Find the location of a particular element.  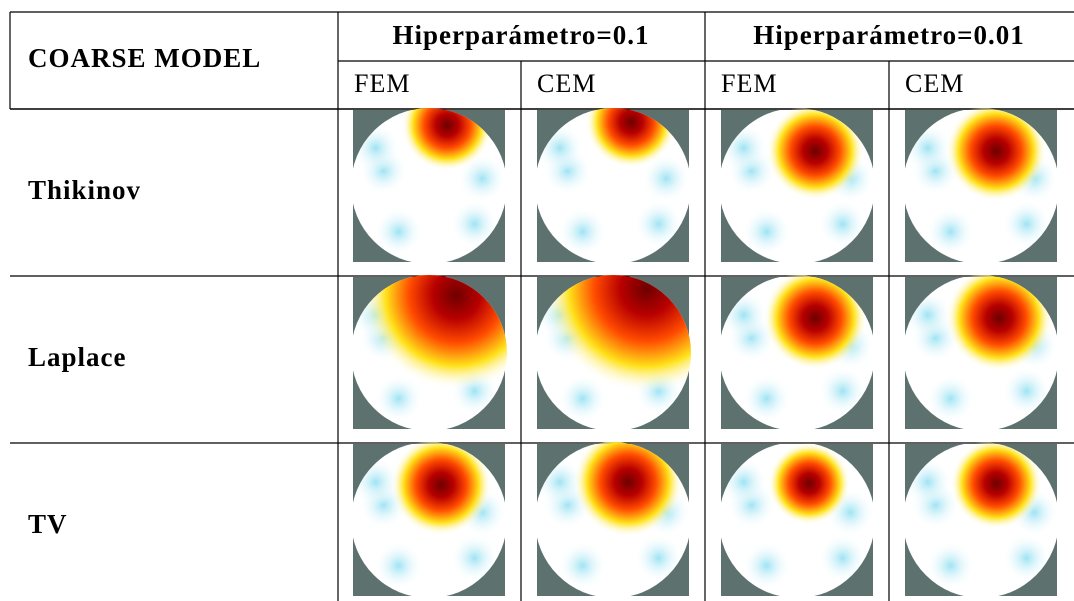

row-label: Thikinov is located at coordinates (84, 190).